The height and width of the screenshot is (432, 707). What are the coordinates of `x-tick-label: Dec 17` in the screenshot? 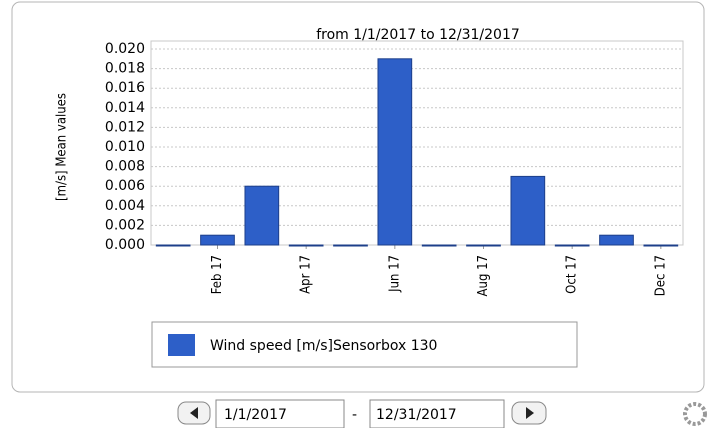 It's located at (660, 275).